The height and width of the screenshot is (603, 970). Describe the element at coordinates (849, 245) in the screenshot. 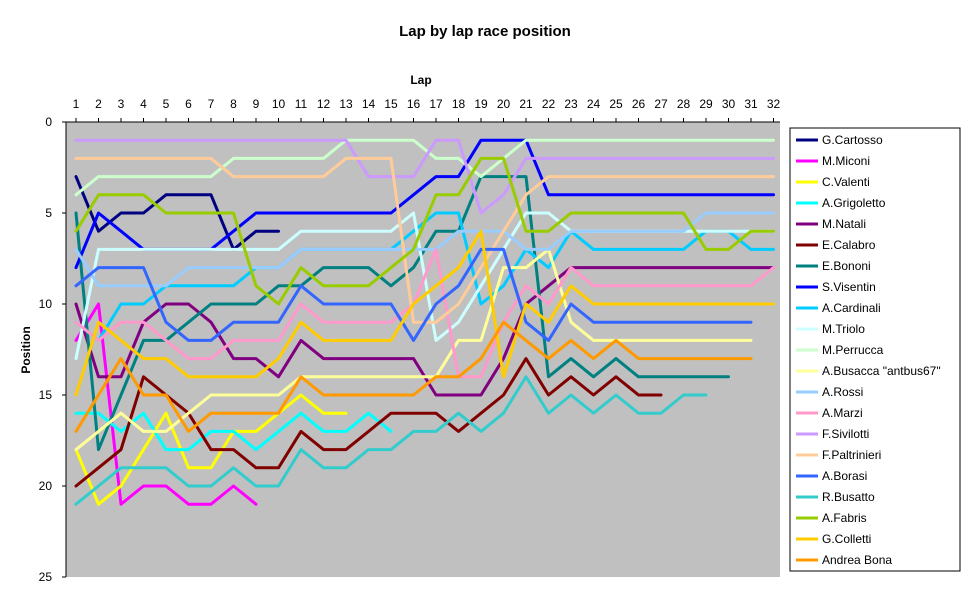

I see `legend-entry: E.Calabro` at that location.